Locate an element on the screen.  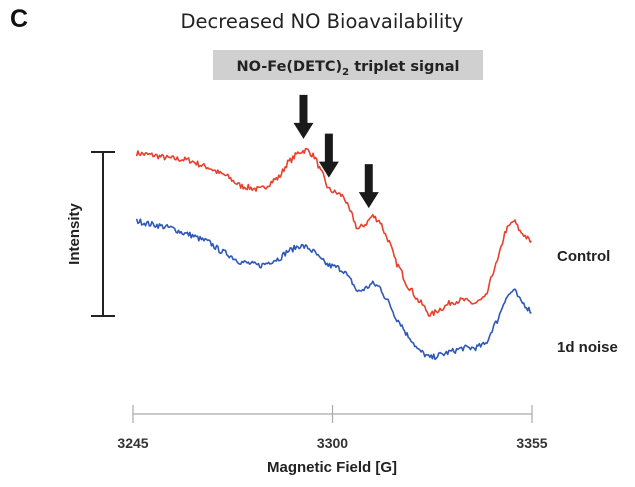
y-axis-label: Intensity is located at coordinates (74, 234).